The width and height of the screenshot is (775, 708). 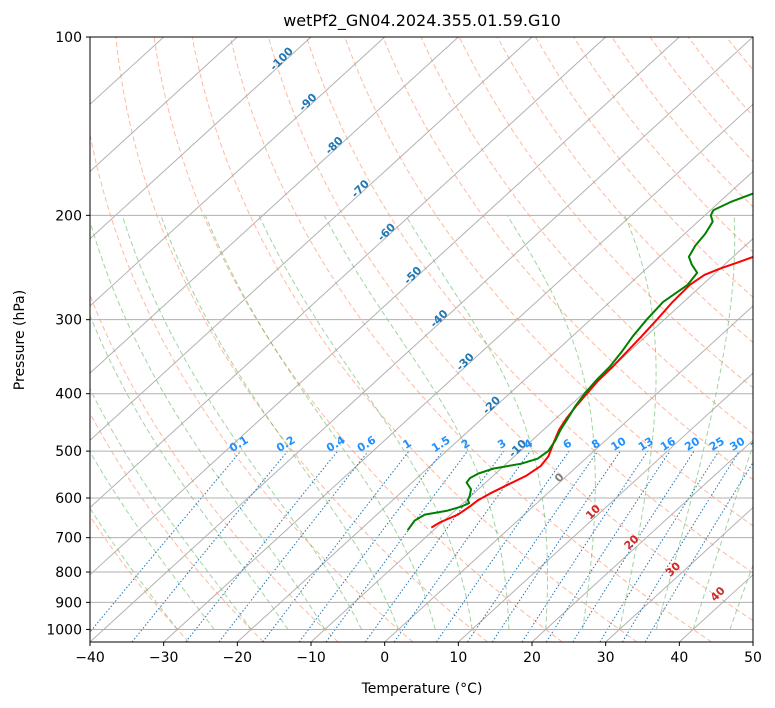 What do you see at coordinates (593, 512) in the screenshot?
I see `moist-adiabat-label: 10` at bounding box center [593, 512].